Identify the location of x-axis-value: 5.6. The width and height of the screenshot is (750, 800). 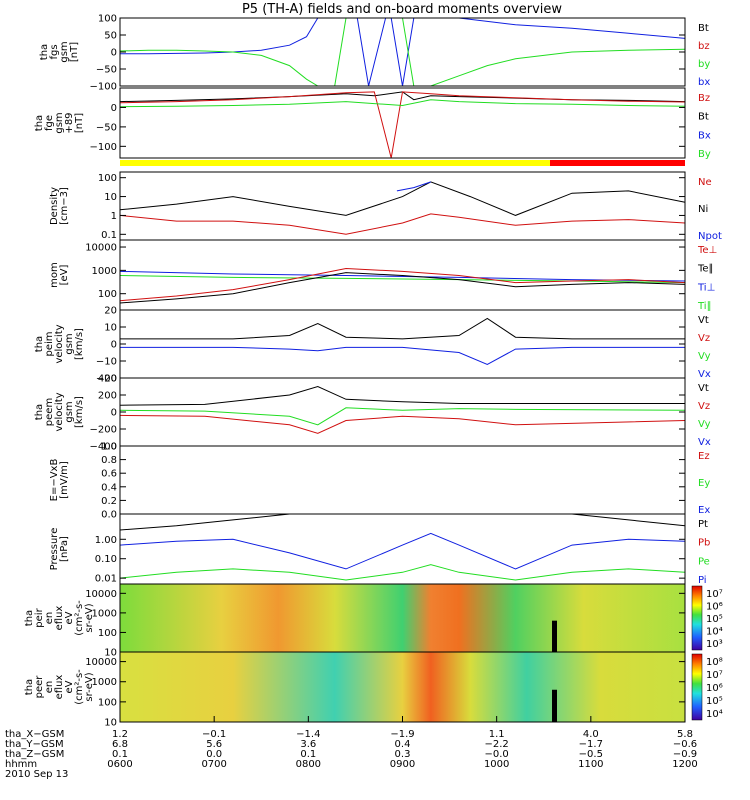
(214, 744).